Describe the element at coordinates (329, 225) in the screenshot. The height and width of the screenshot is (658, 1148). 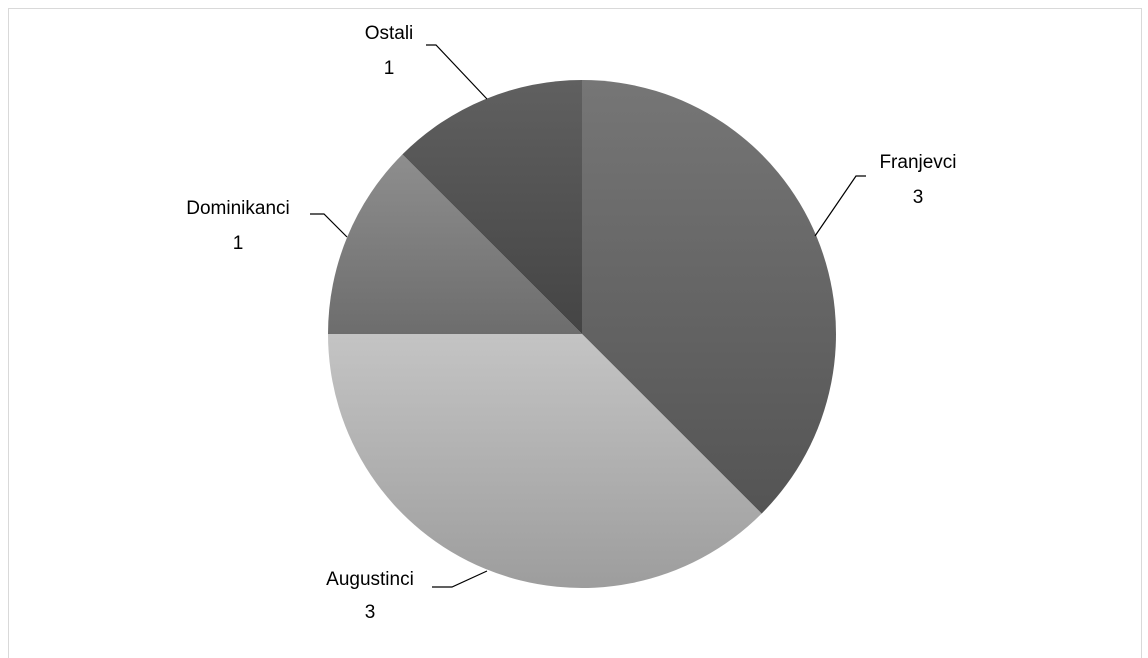
I see `leader-line-dominikanci` at that location.